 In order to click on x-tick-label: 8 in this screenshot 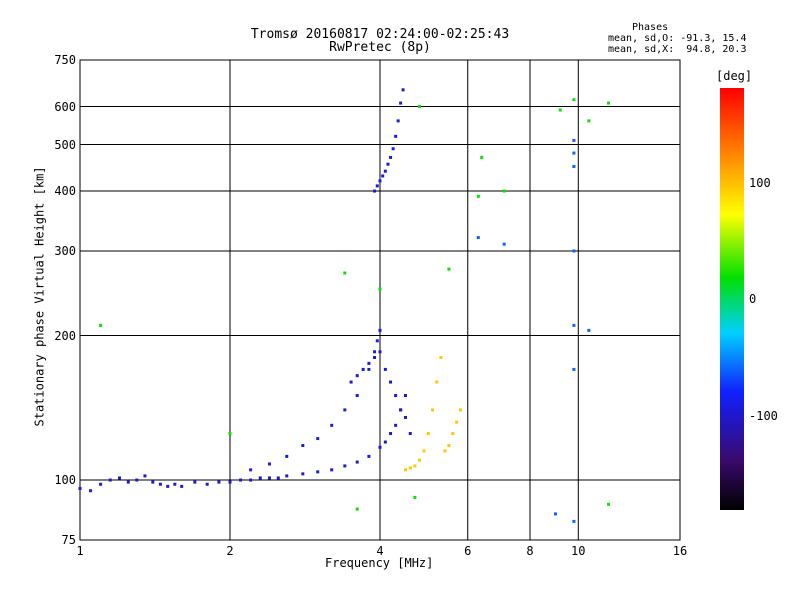, I will do `click(530, 551)`.